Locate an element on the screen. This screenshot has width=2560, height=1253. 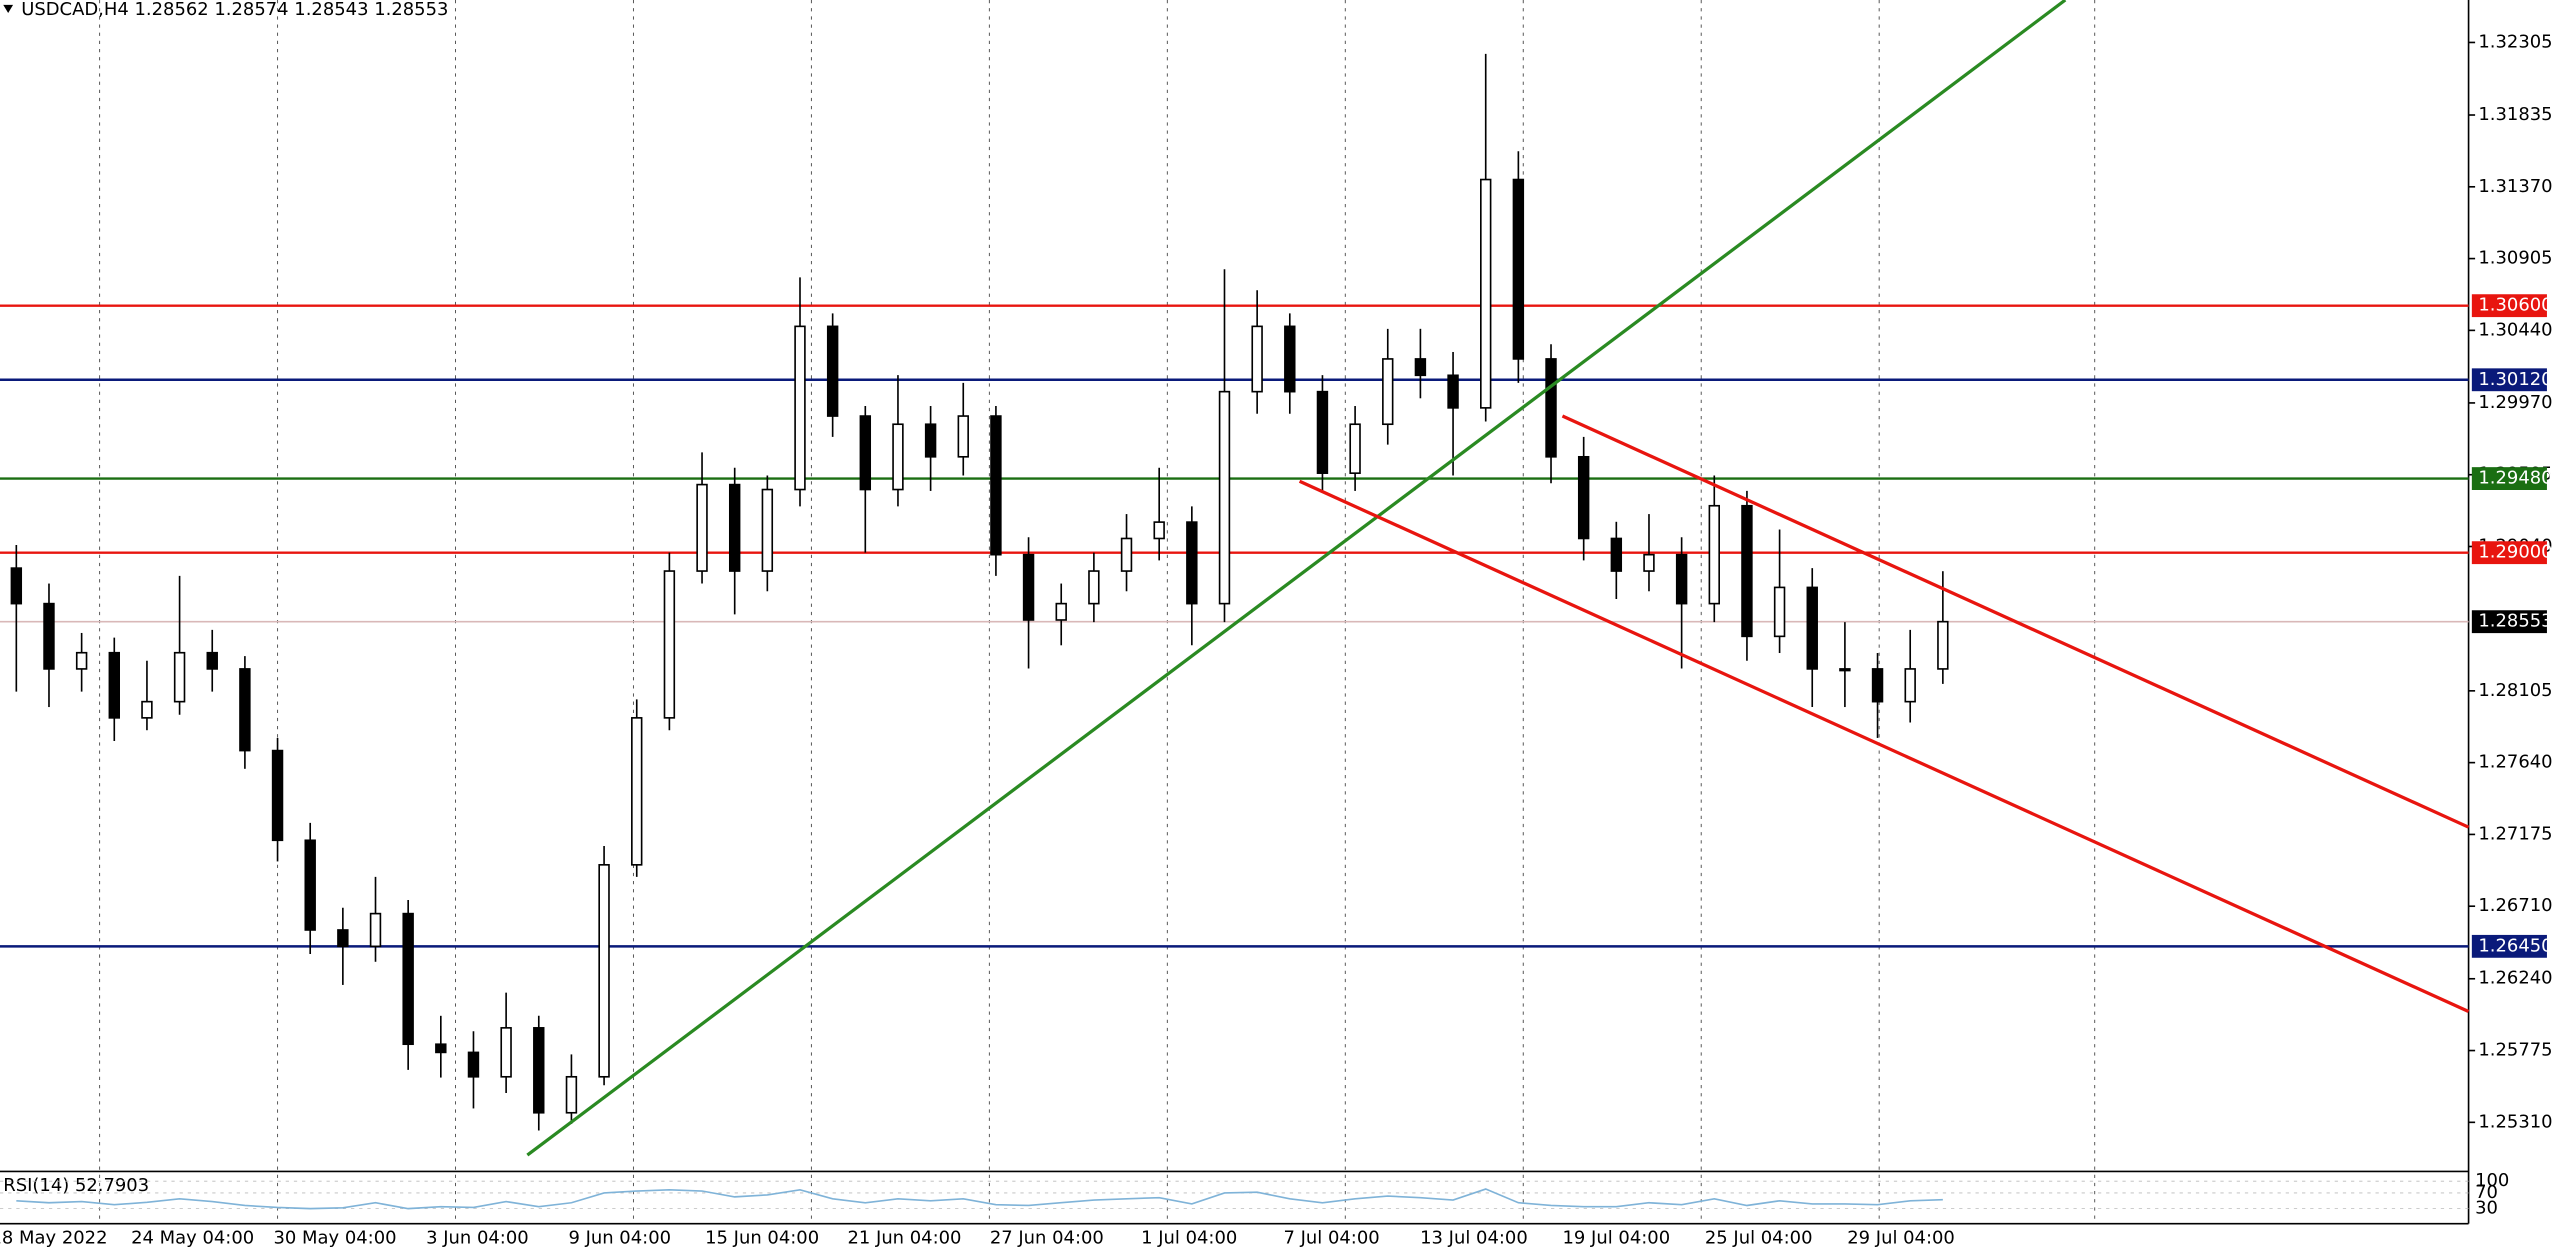
rsi-tick-label: 30 is located at coordinates (2486, 1208).